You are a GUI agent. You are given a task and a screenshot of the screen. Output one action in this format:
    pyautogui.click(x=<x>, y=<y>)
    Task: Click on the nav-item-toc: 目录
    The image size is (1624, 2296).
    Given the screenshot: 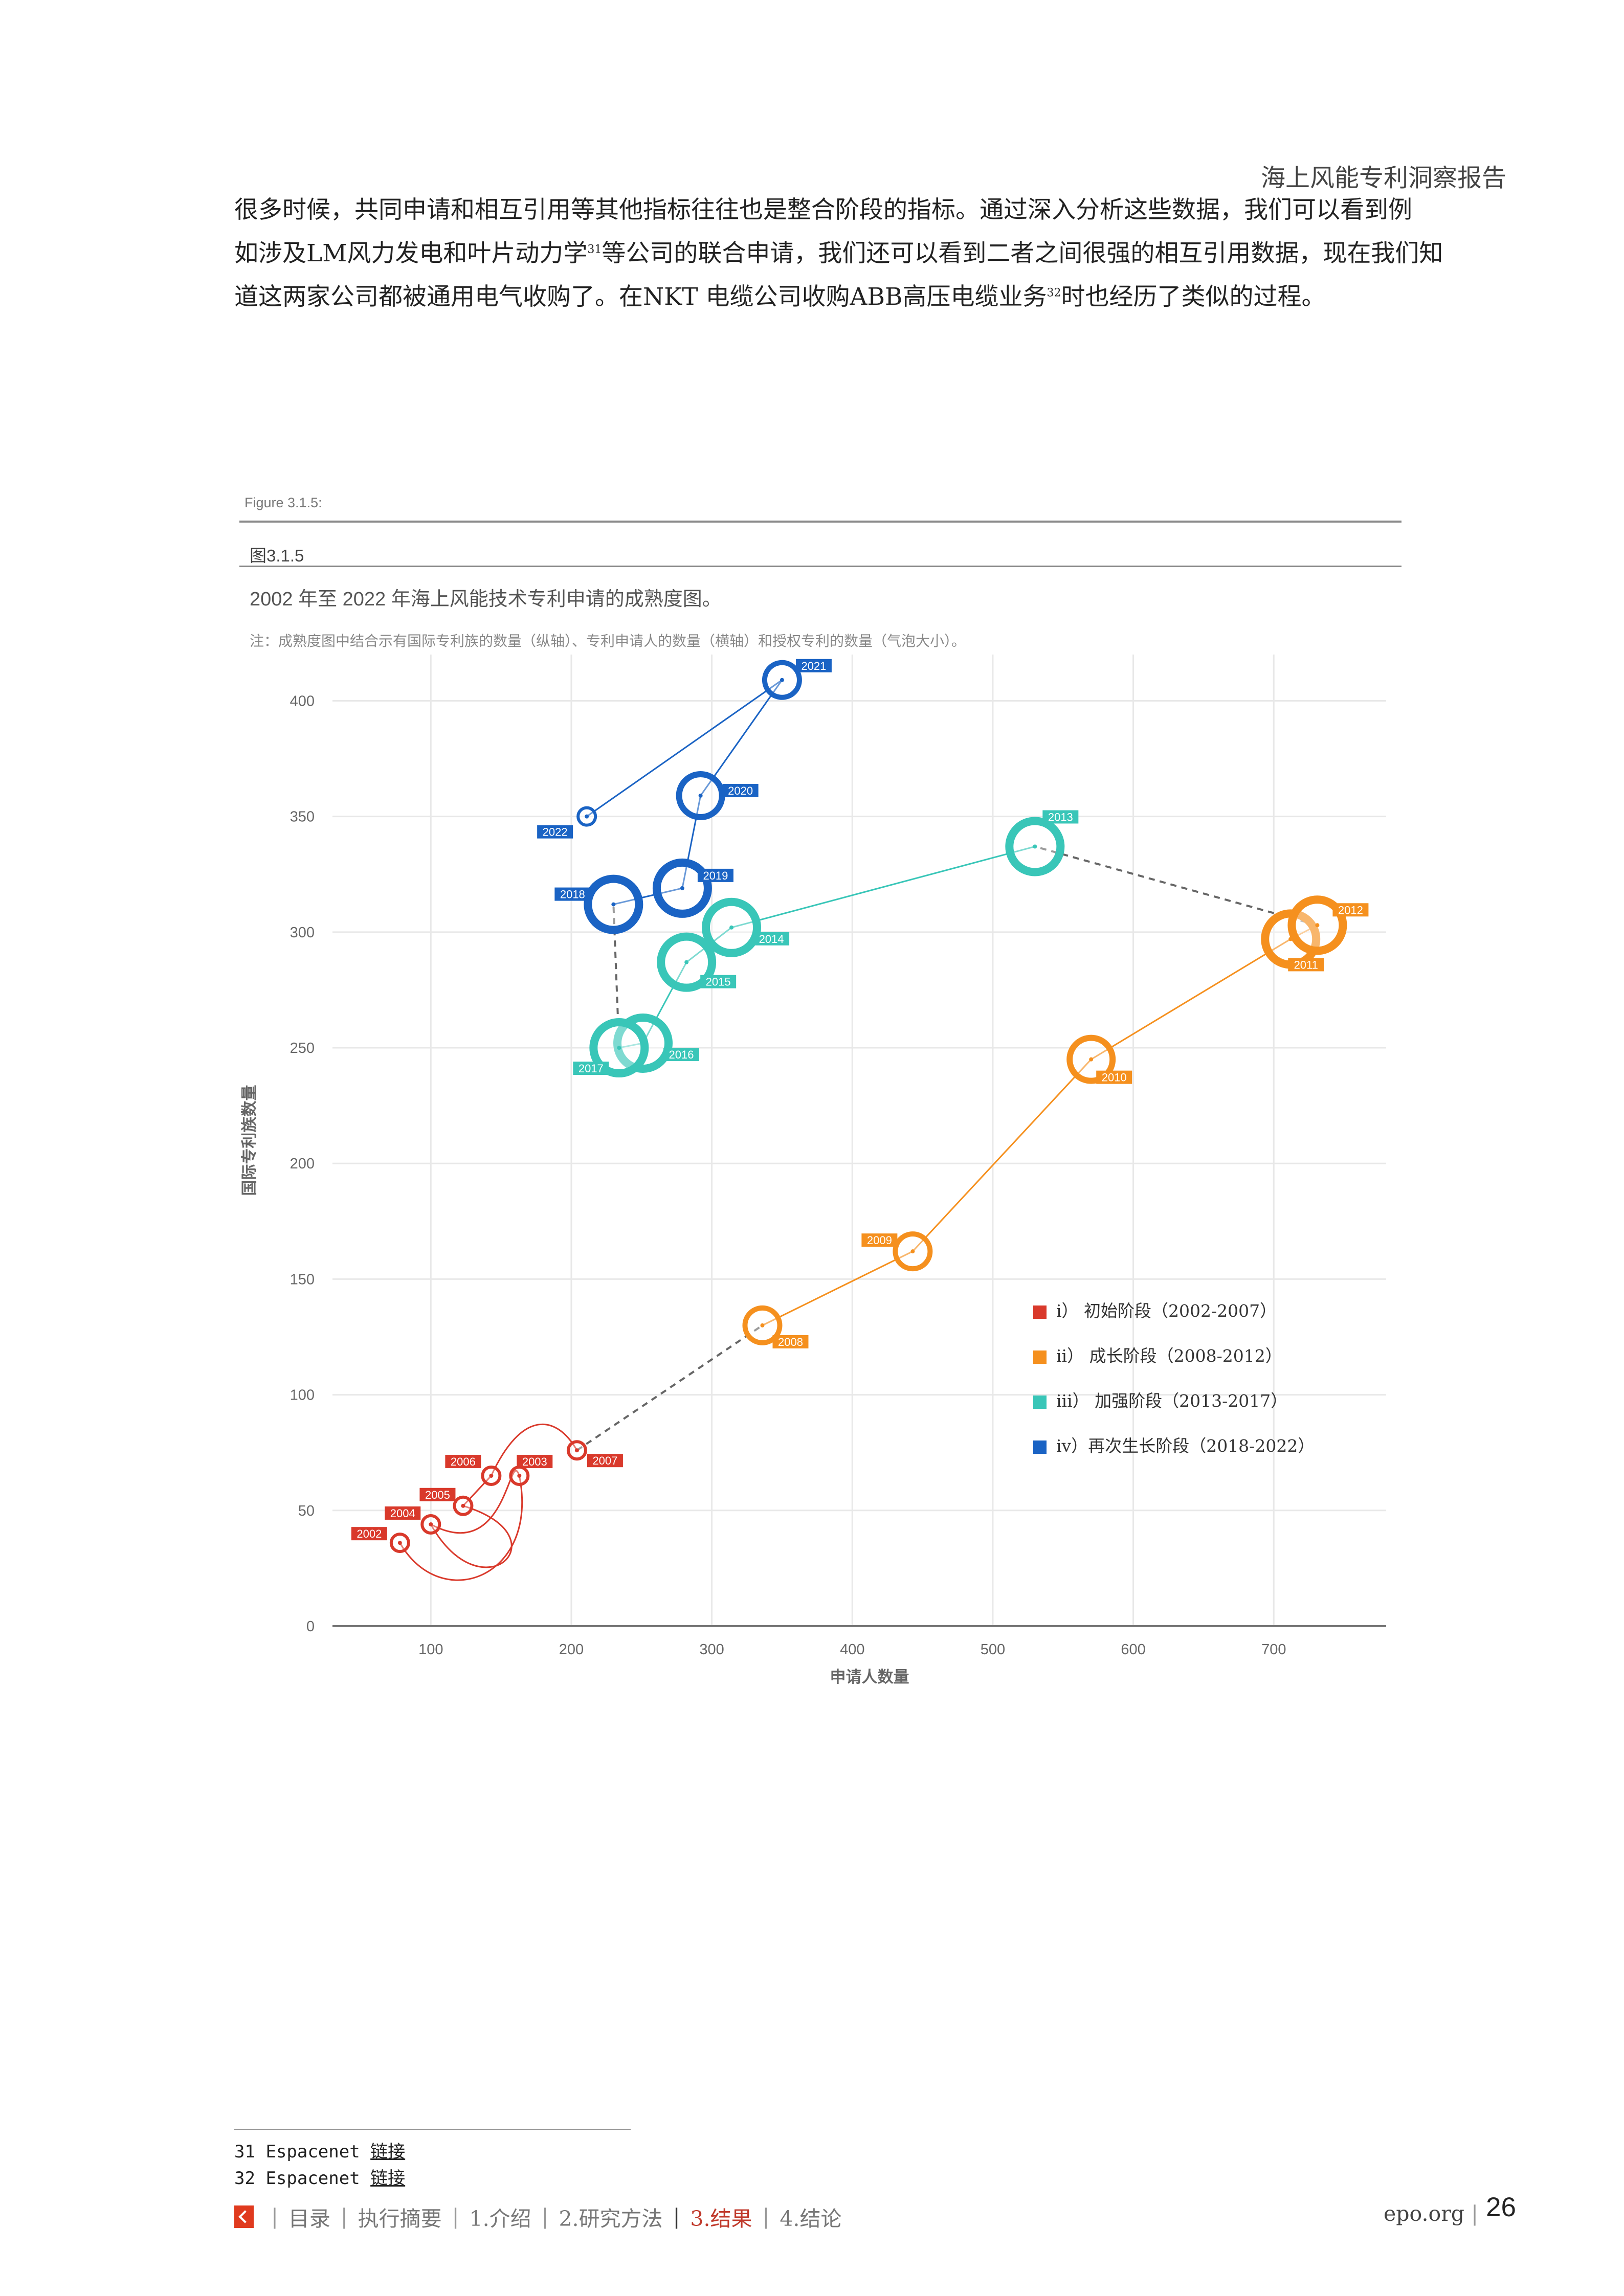 What is the action you would take?
    pyautogui.click(x=309, y=2219)
    